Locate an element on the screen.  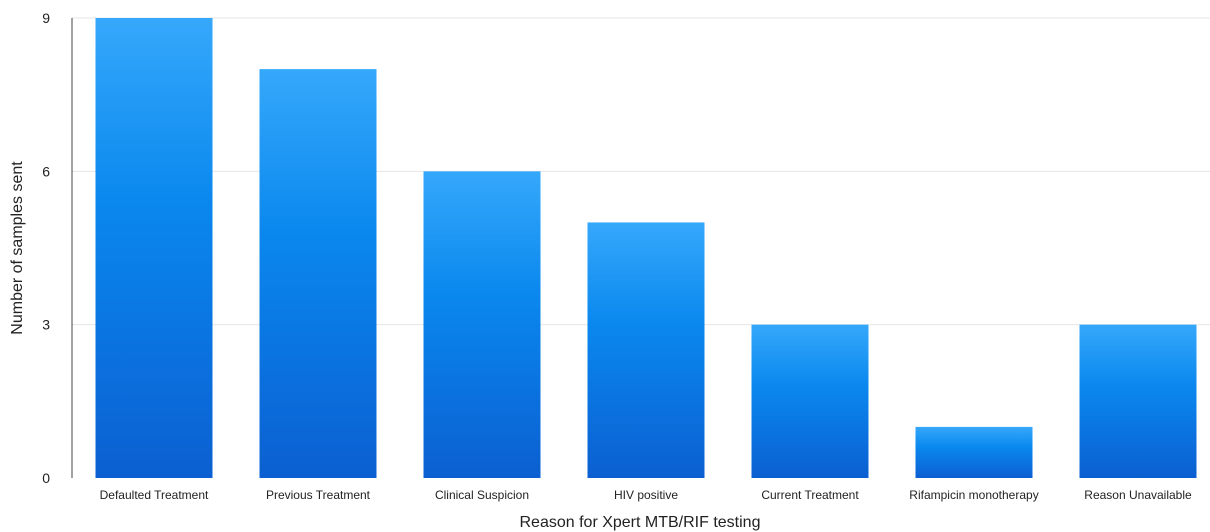
x-tick-label: Reason Unavailable is located at coordinates (1138, 495).